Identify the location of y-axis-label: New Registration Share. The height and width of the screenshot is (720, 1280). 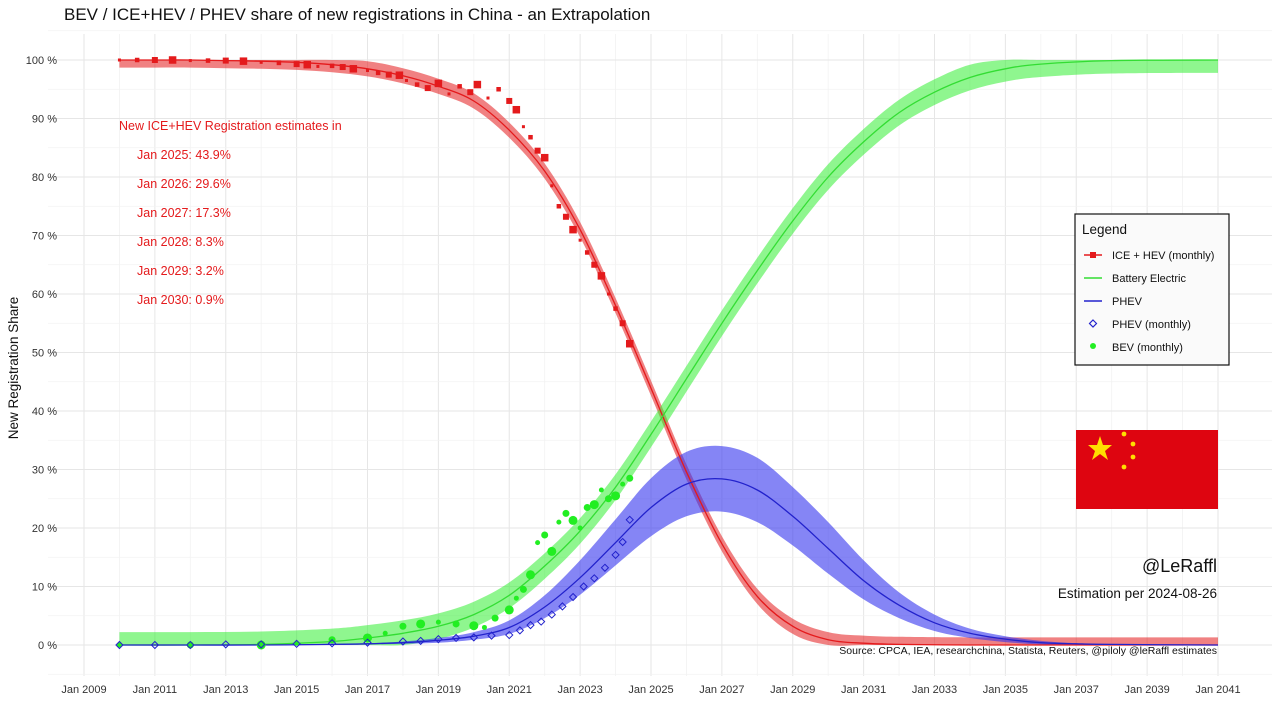
(13, 368).